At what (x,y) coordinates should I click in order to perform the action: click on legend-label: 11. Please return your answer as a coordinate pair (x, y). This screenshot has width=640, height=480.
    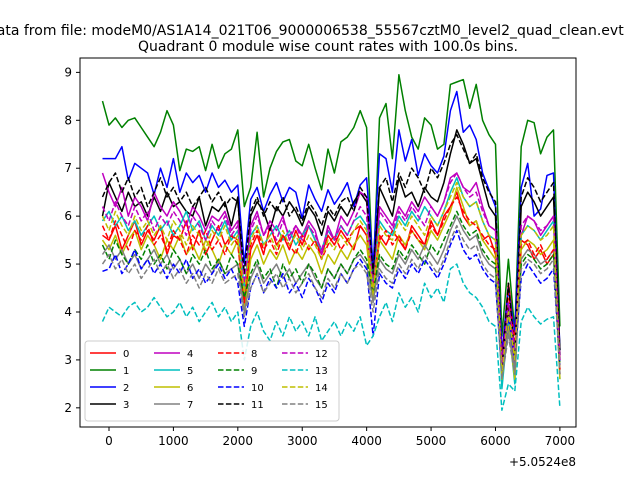
    Looking at the image, I should click on (257, 405).